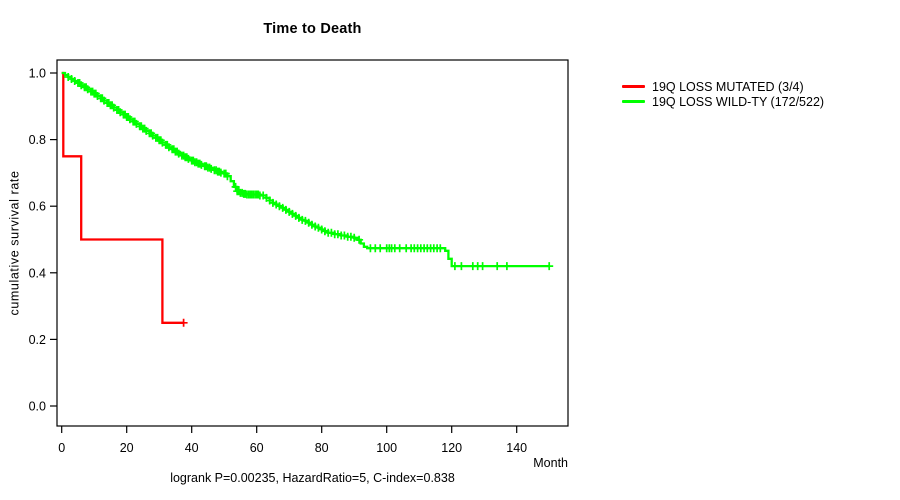 This screenshot has height=500, width=900. What do you see at coordinates (633, 86) in the screenshot?
I see `legend-line-red` at bounding box center [633, 86].